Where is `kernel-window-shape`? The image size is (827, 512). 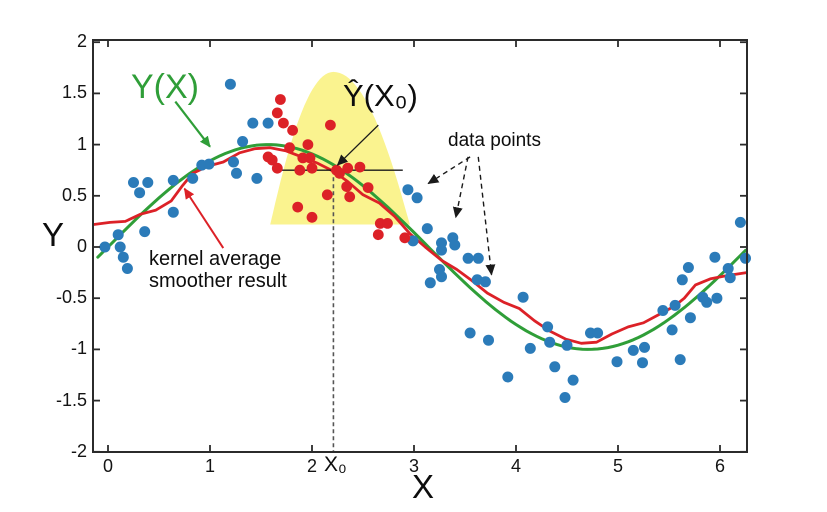
kernel-window-shape is located at coordinates (340, 148).